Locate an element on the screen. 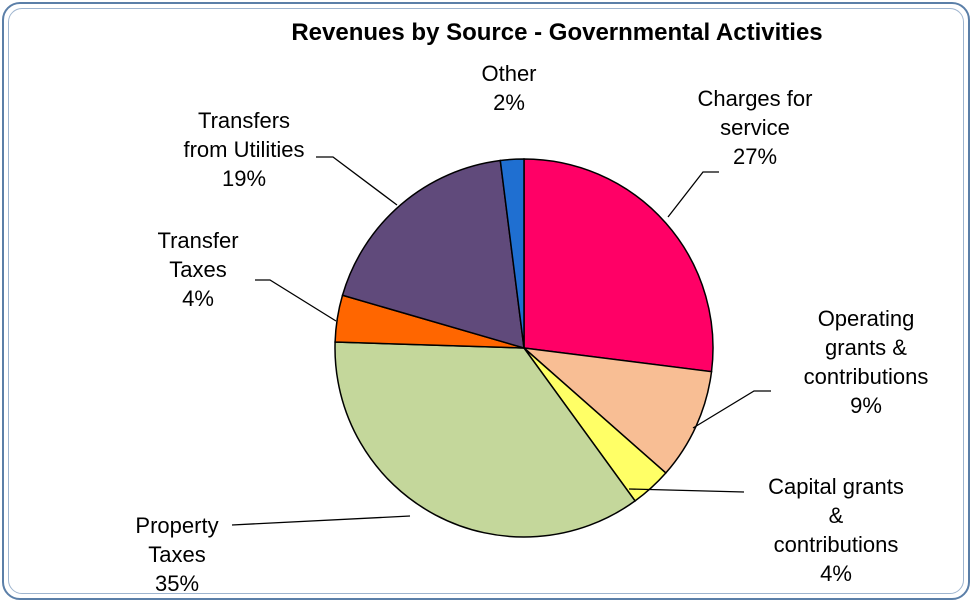 The image size is (976, 604). slice-data-label: Charges for service 27% is located at coordinates (755, 127).